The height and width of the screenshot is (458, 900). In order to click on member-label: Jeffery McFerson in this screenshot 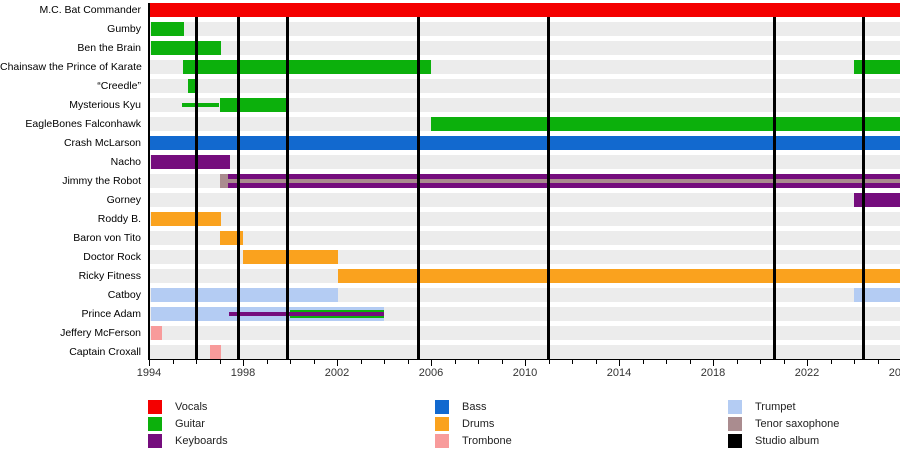, I will do `click(100, 332)`.